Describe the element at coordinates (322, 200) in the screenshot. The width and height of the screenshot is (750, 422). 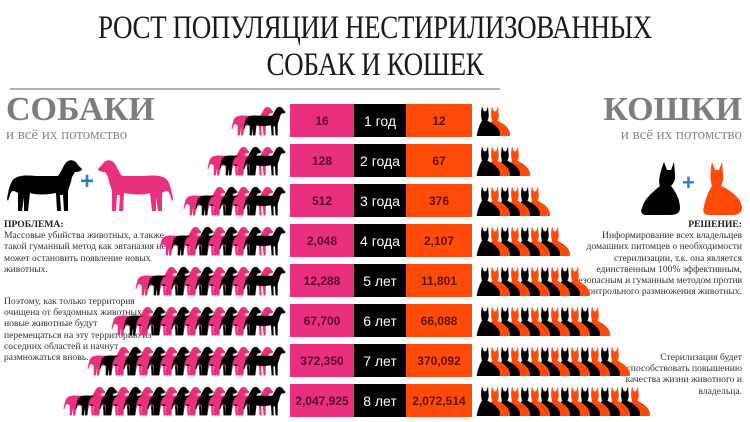
I see `dog-count: 512` at that location.